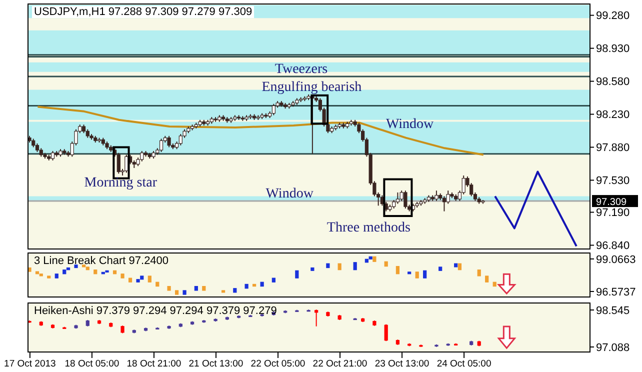 The image size is (642, 372). Describe the element at coordinates (340, 364) in the screenshot. I see `x-tick-label: 22 Oct 21:00` at that location.